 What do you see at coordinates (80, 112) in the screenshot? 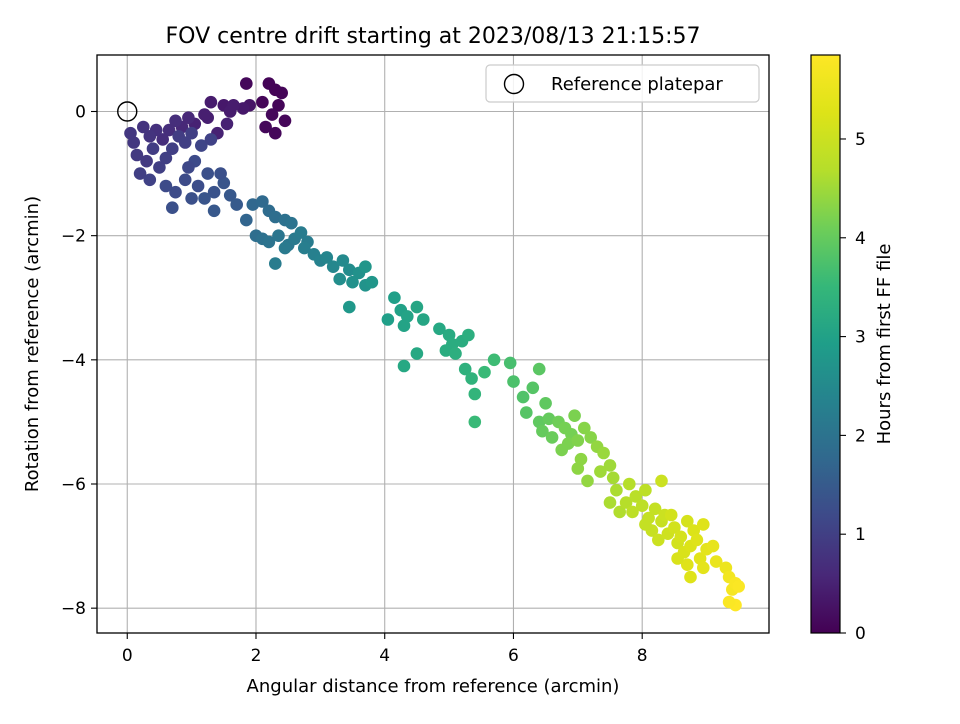
I see `y-tick-label: 0` at bounding box center [80, 112].